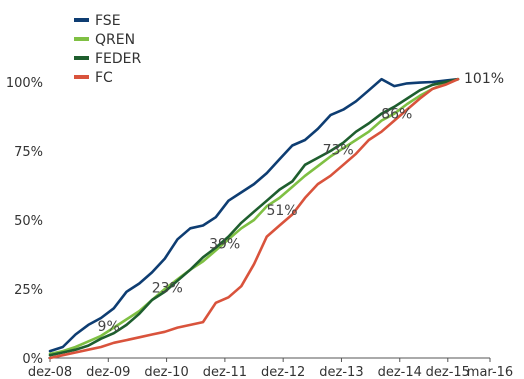 Image resolution: width=524 pixels, height=379 pixels. I want to click on legend: FSE QREN FEDER FC, so click(108, 49).